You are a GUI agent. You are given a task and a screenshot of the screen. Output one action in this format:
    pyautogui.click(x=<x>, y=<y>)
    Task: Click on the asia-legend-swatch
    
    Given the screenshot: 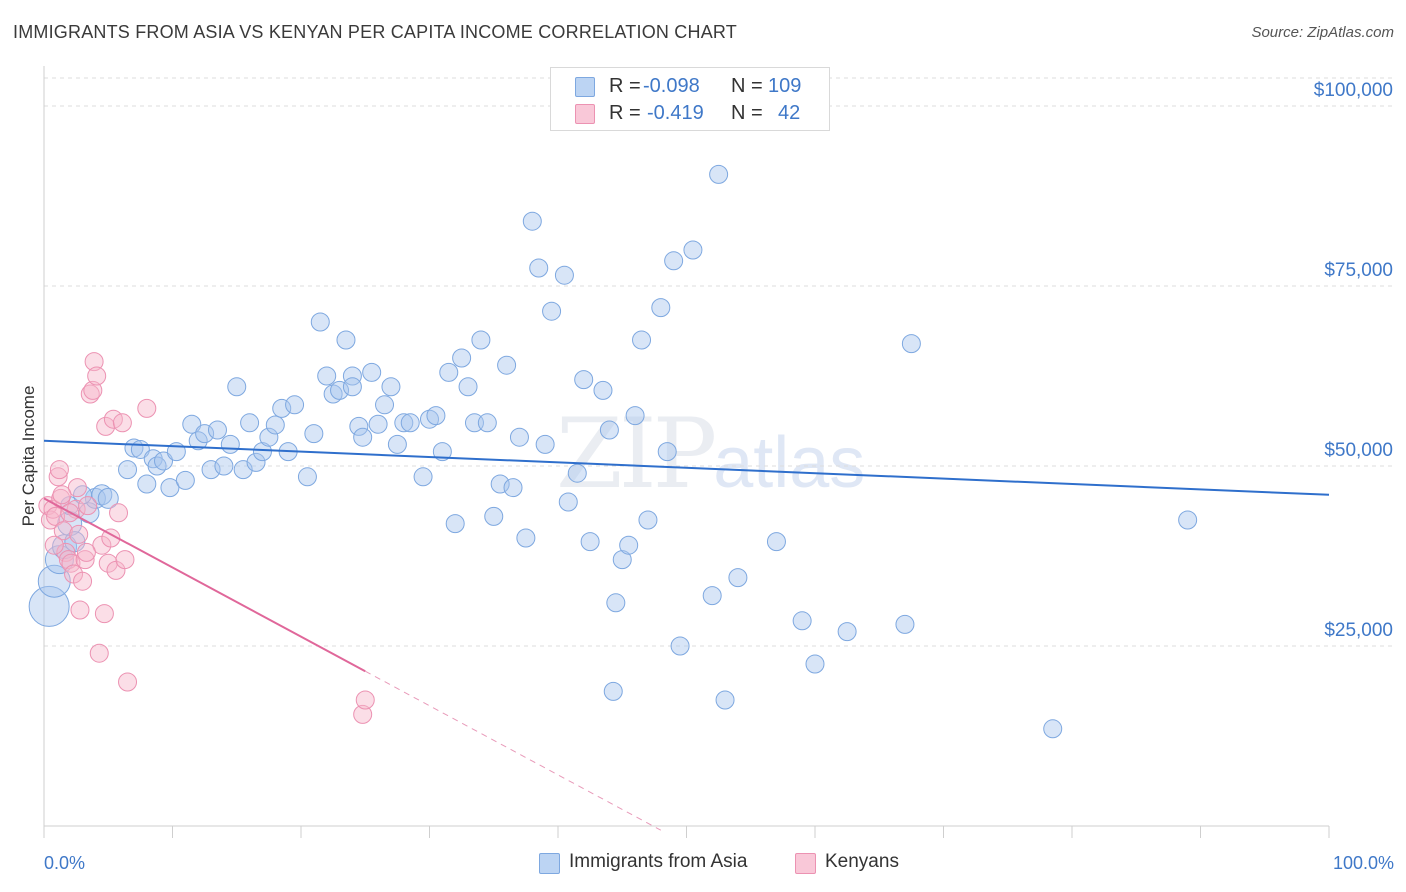 What is the action you would take?
    pyautogui.click(x=549, y=863)
    